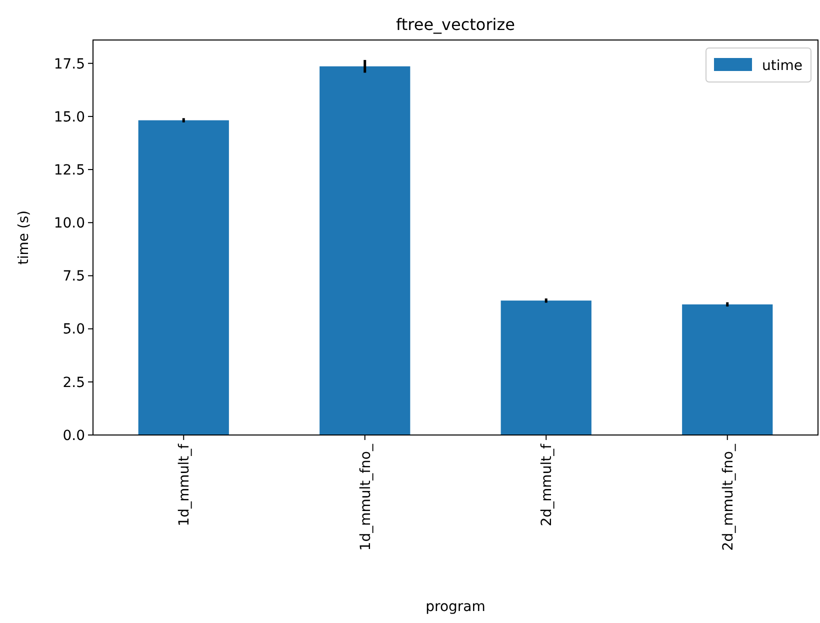 The height and width of the screenshot is (623, 820). Describe the element at coordinates (73, 436) in the screenshot. I see `y-tick-label: 0.0` at that location.